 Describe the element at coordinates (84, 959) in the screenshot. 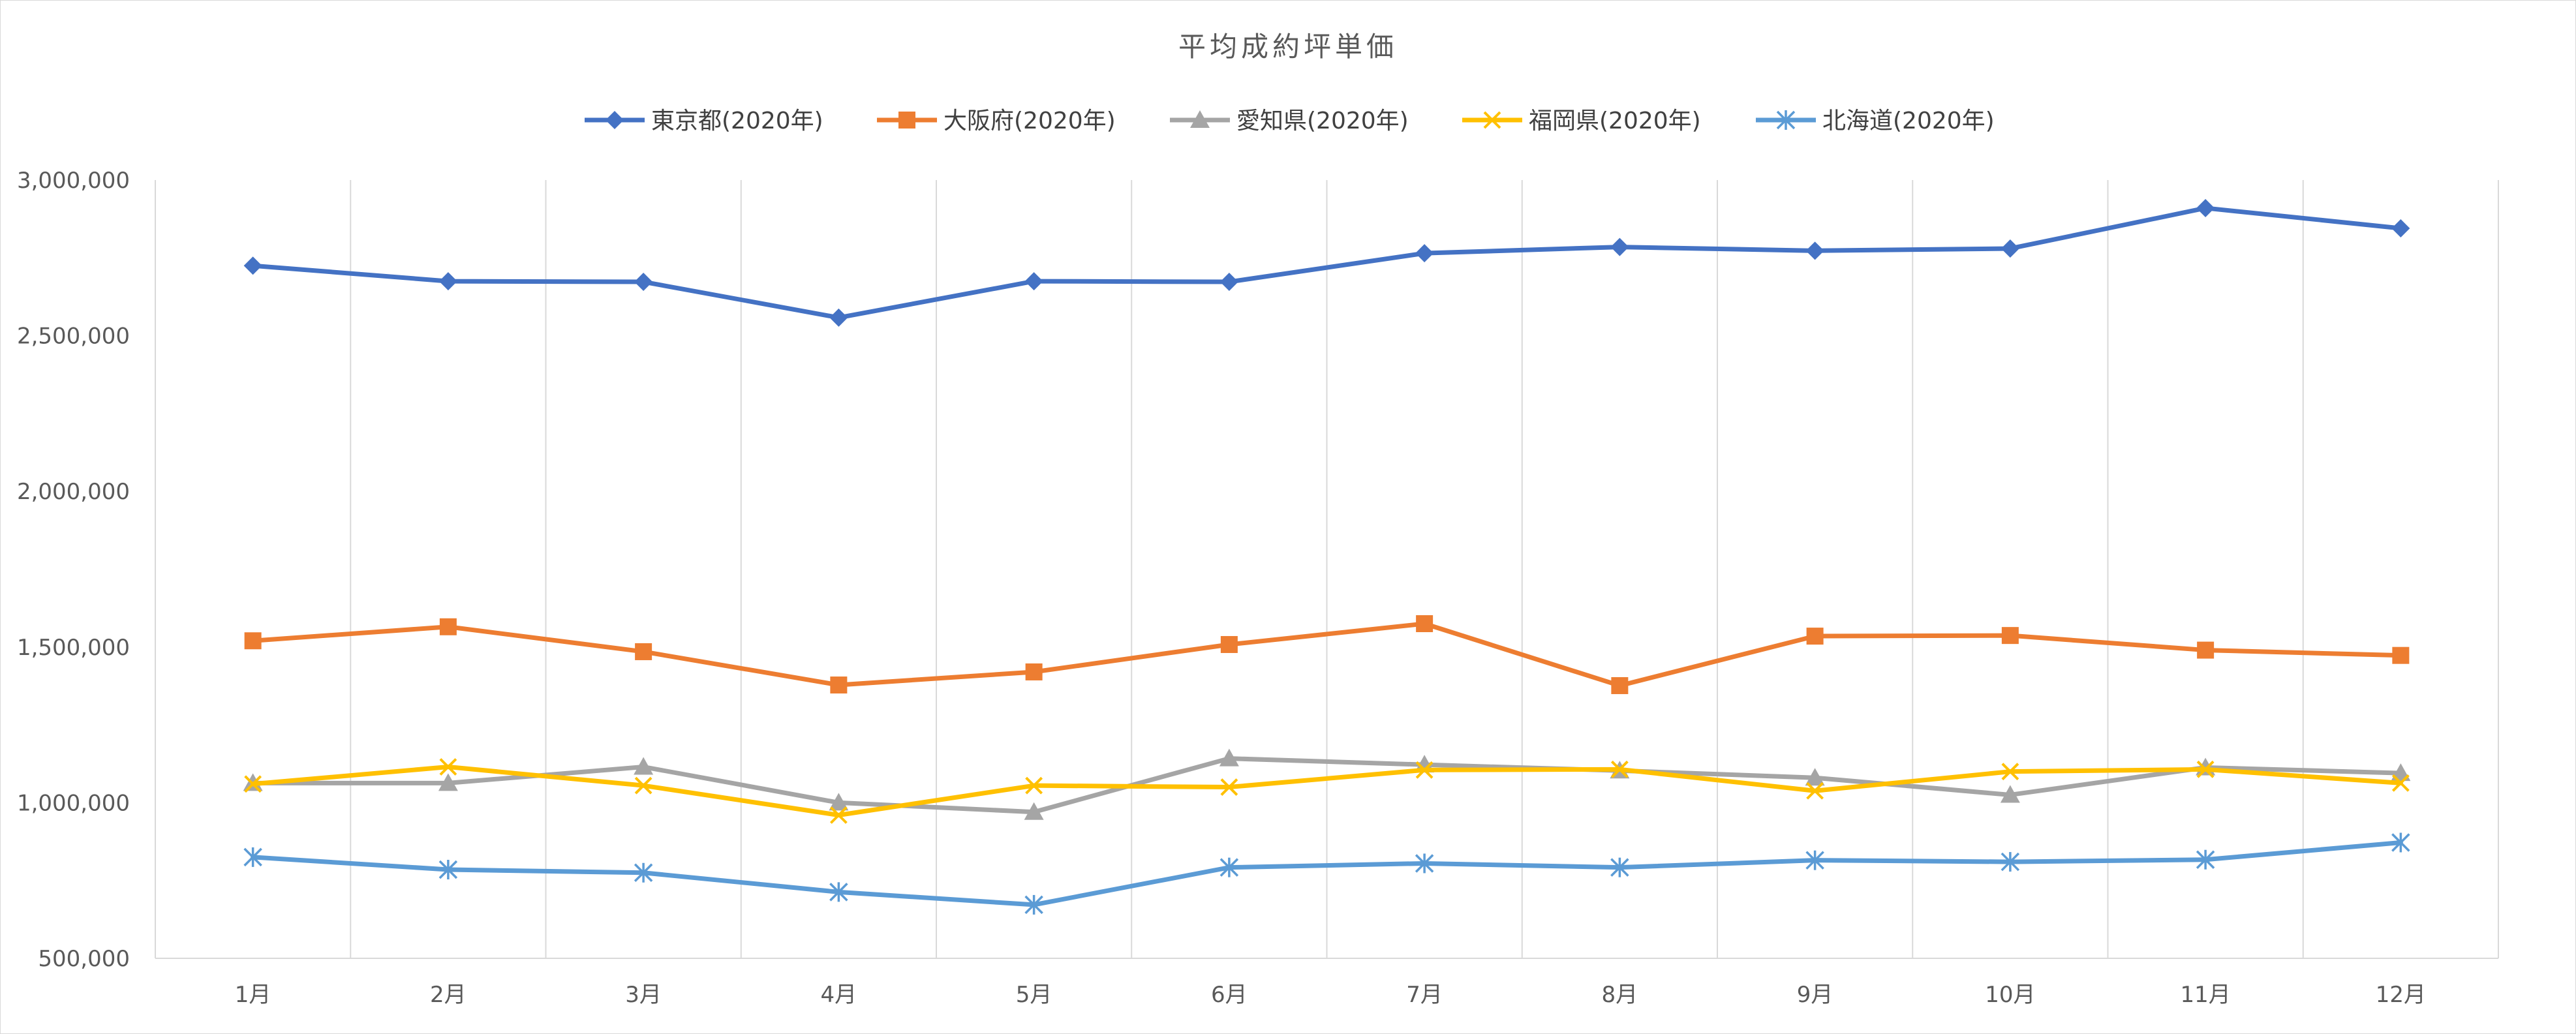

I see `y-tick-label: 500,000` at that location.